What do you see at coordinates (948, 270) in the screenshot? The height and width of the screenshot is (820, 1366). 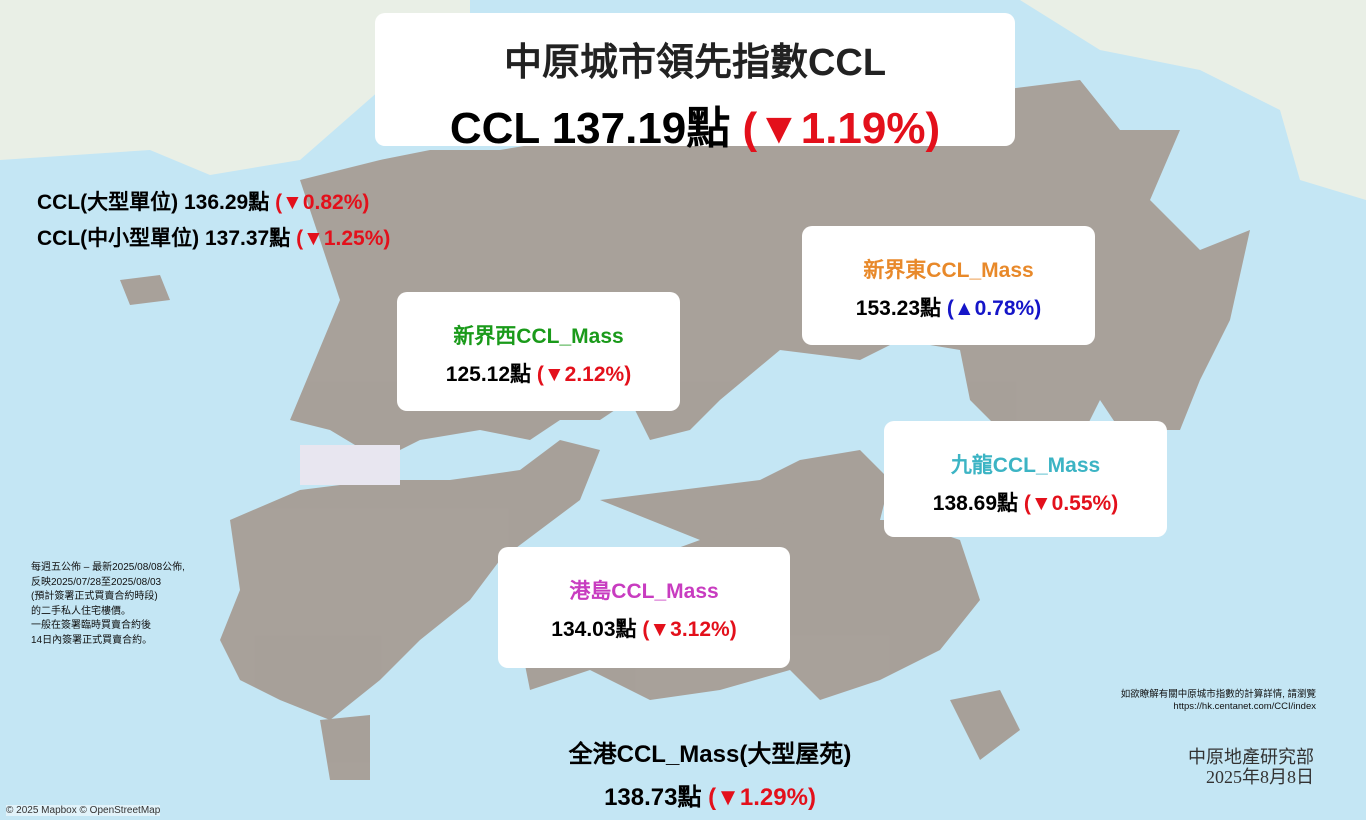 I see `region-name: 新界東CCL_Mass` at bounding box center [948, 270].